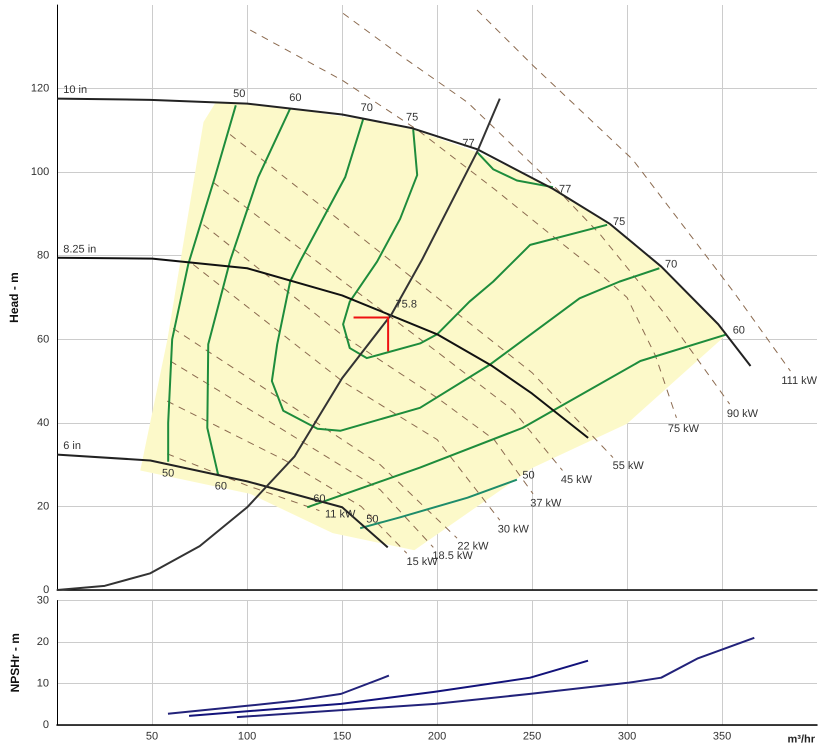  Describe the element at coordinates (628, 466) in the screenshot. I see `annotation: 55 kW` at that location.